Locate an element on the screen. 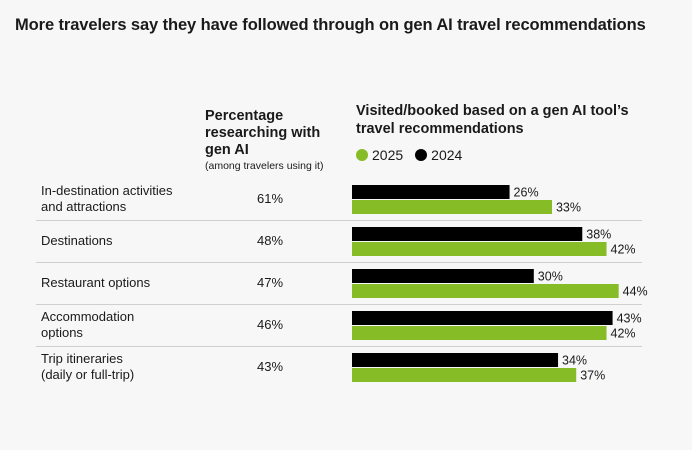 This screenshot has height=450, width=692. category-label: Destinations is located at coordinates (126, 241).